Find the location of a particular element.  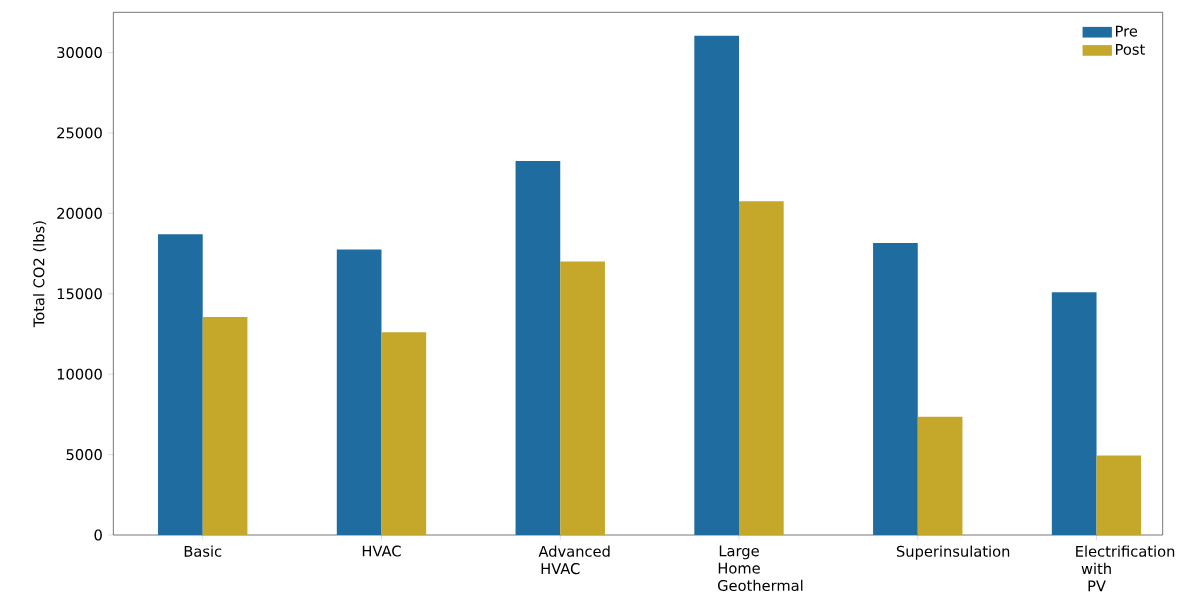

y-tick-label: 25000 is located at coordinates (79, 133).